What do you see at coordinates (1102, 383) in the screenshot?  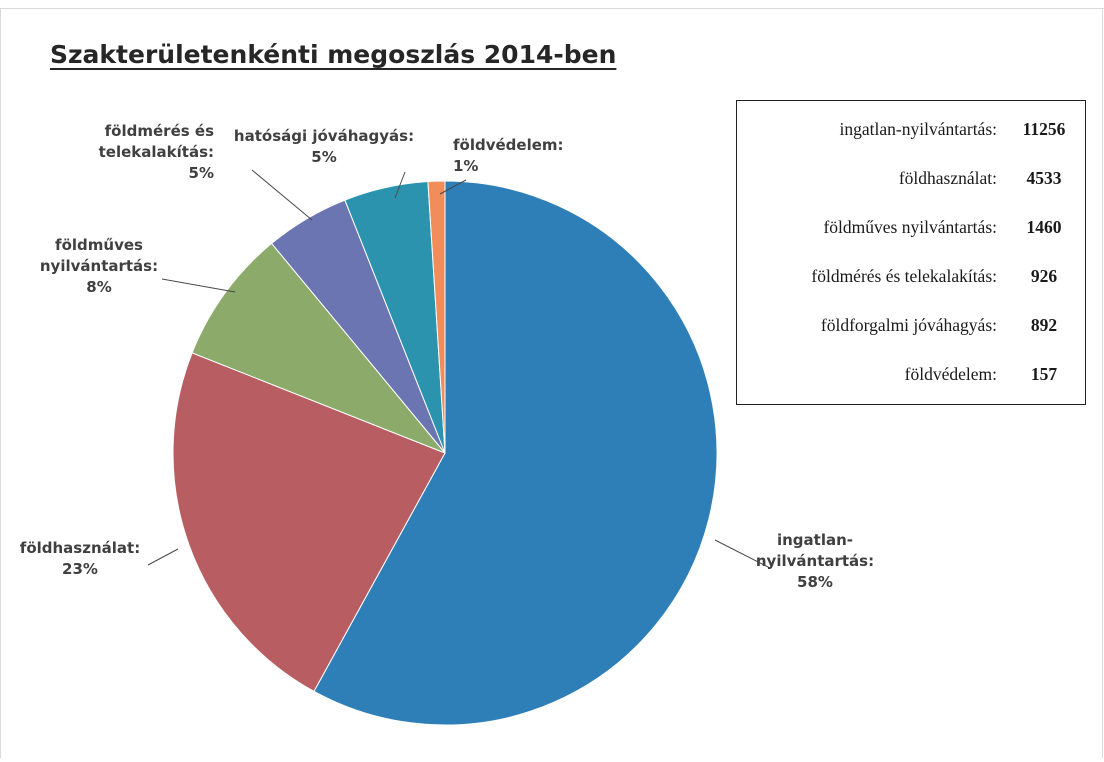 I see `frame-right-border` at bounding box center [1102, 383].